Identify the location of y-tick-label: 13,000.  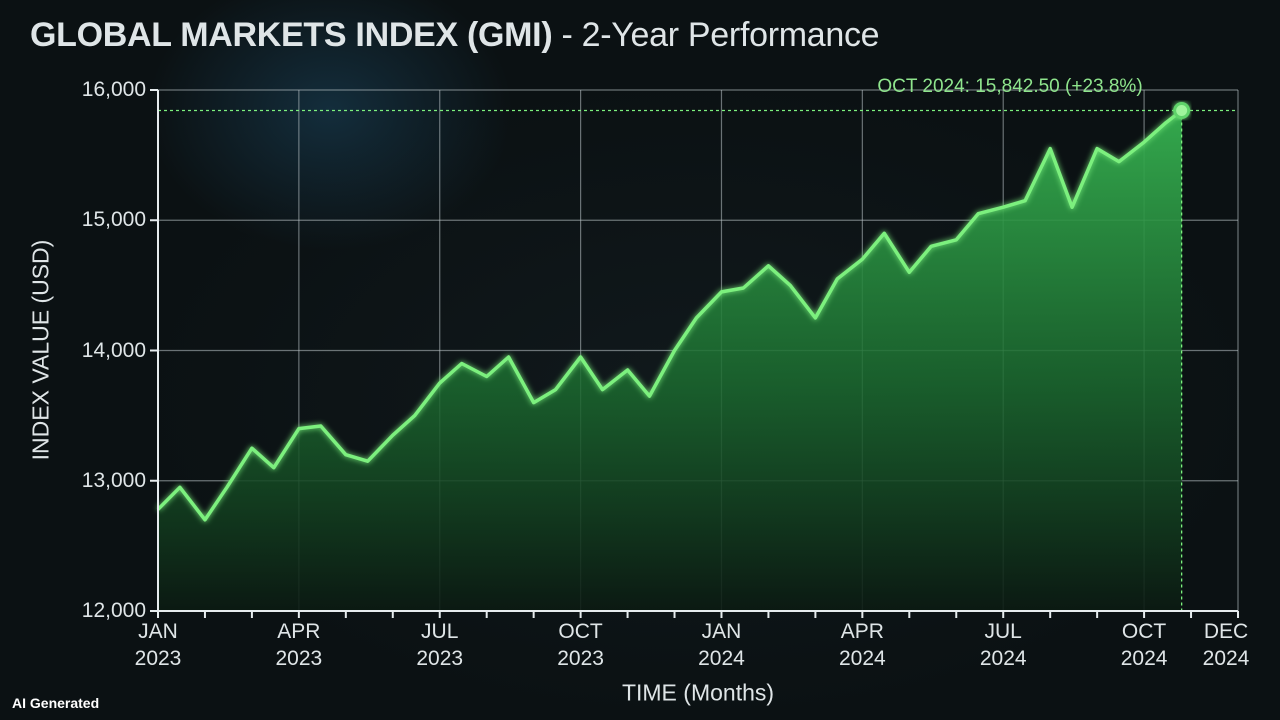
(113, 480).